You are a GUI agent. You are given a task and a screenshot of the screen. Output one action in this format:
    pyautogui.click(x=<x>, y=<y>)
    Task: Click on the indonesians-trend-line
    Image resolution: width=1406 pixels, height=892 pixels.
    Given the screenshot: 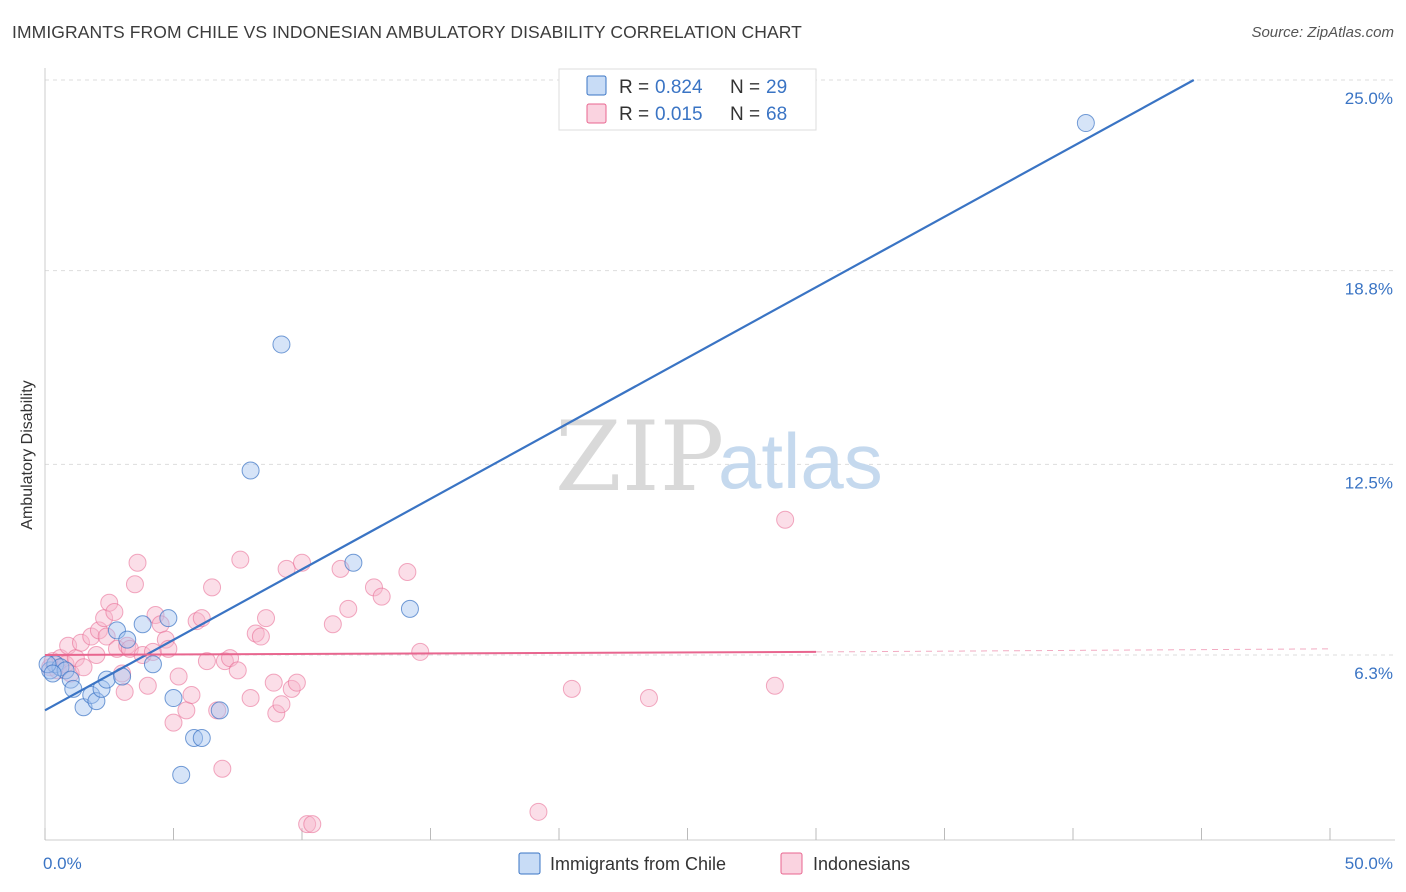 What is the action you would take?
    pyautogui.click(x=430, y=653)
    